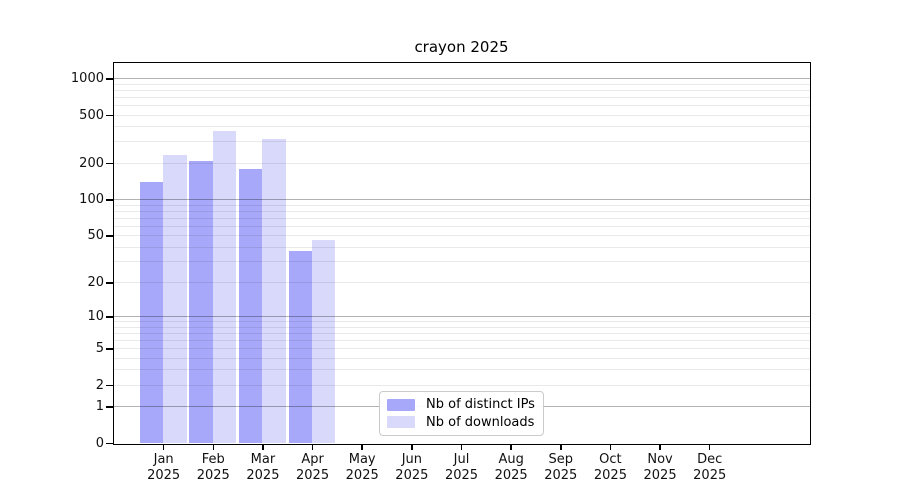 Image resolution: width=900 pixels, height=500 pixels. I want to click on x-tick-label: Mar 2025, so click(263, 467).